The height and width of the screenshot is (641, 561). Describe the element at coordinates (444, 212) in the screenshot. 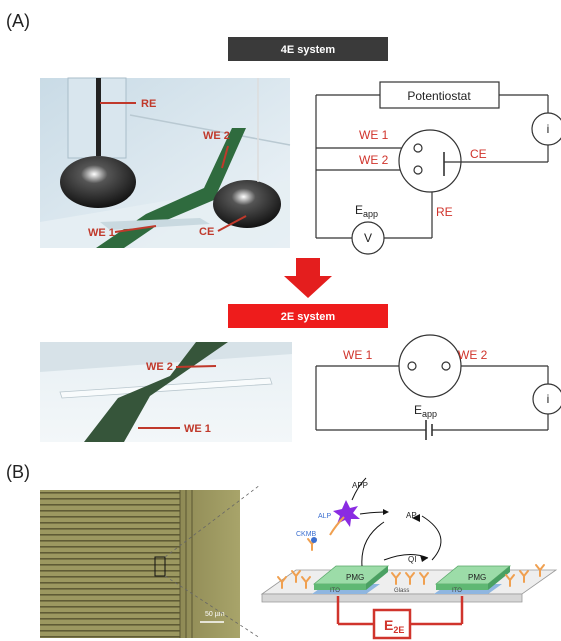

I see `circuit-4e-re: RE` at that location.